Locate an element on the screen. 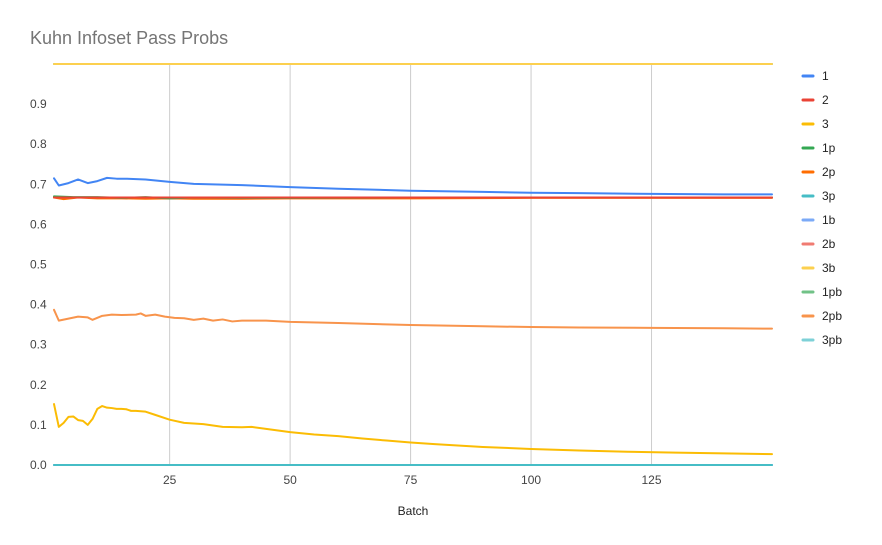 The image size is (882, 545). legend-label: 1p is located at coordinates (829, 148).